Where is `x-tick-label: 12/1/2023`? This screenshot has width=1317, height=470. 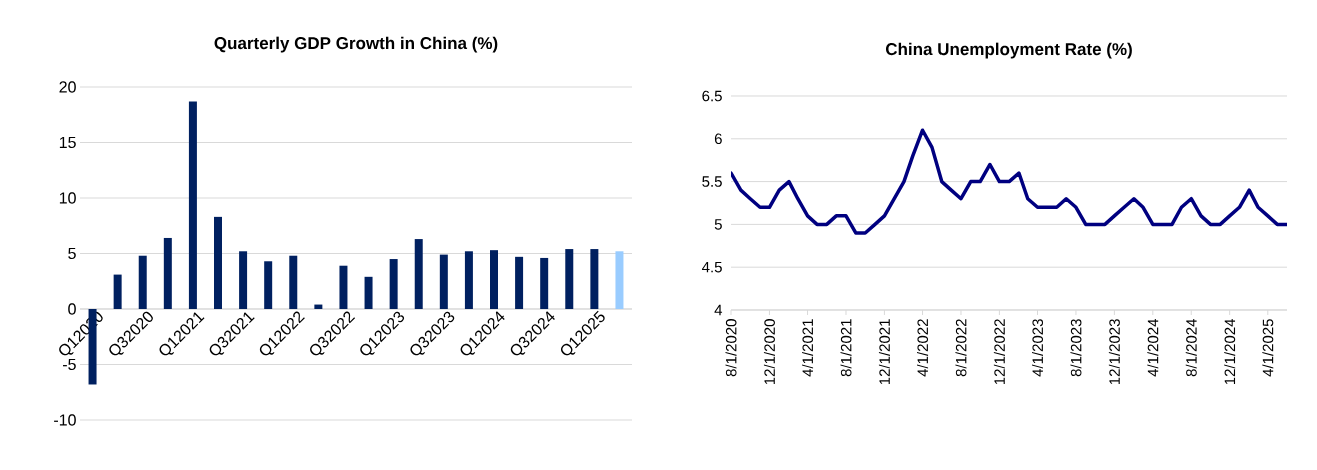
x-tick-label: 12/1/2023 is located at coordinates (1114, 352).